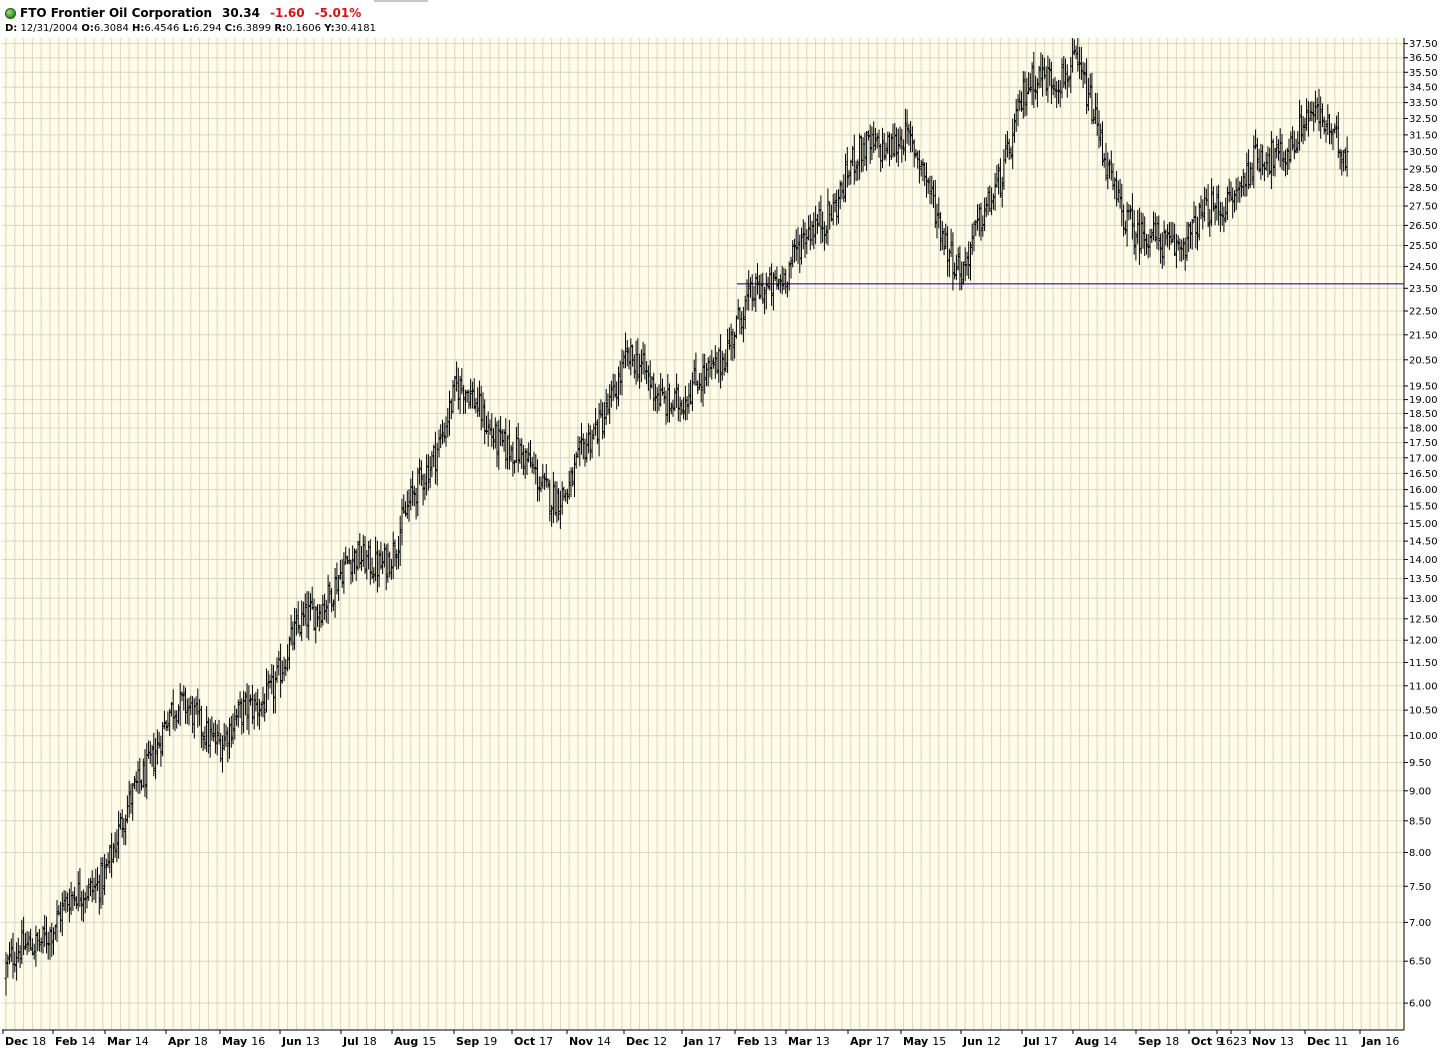  What do you see at coordinates (1423, 490) in the screenshot?
I see `y-tick-label: 16.00` at bounding box center [1423, 490].